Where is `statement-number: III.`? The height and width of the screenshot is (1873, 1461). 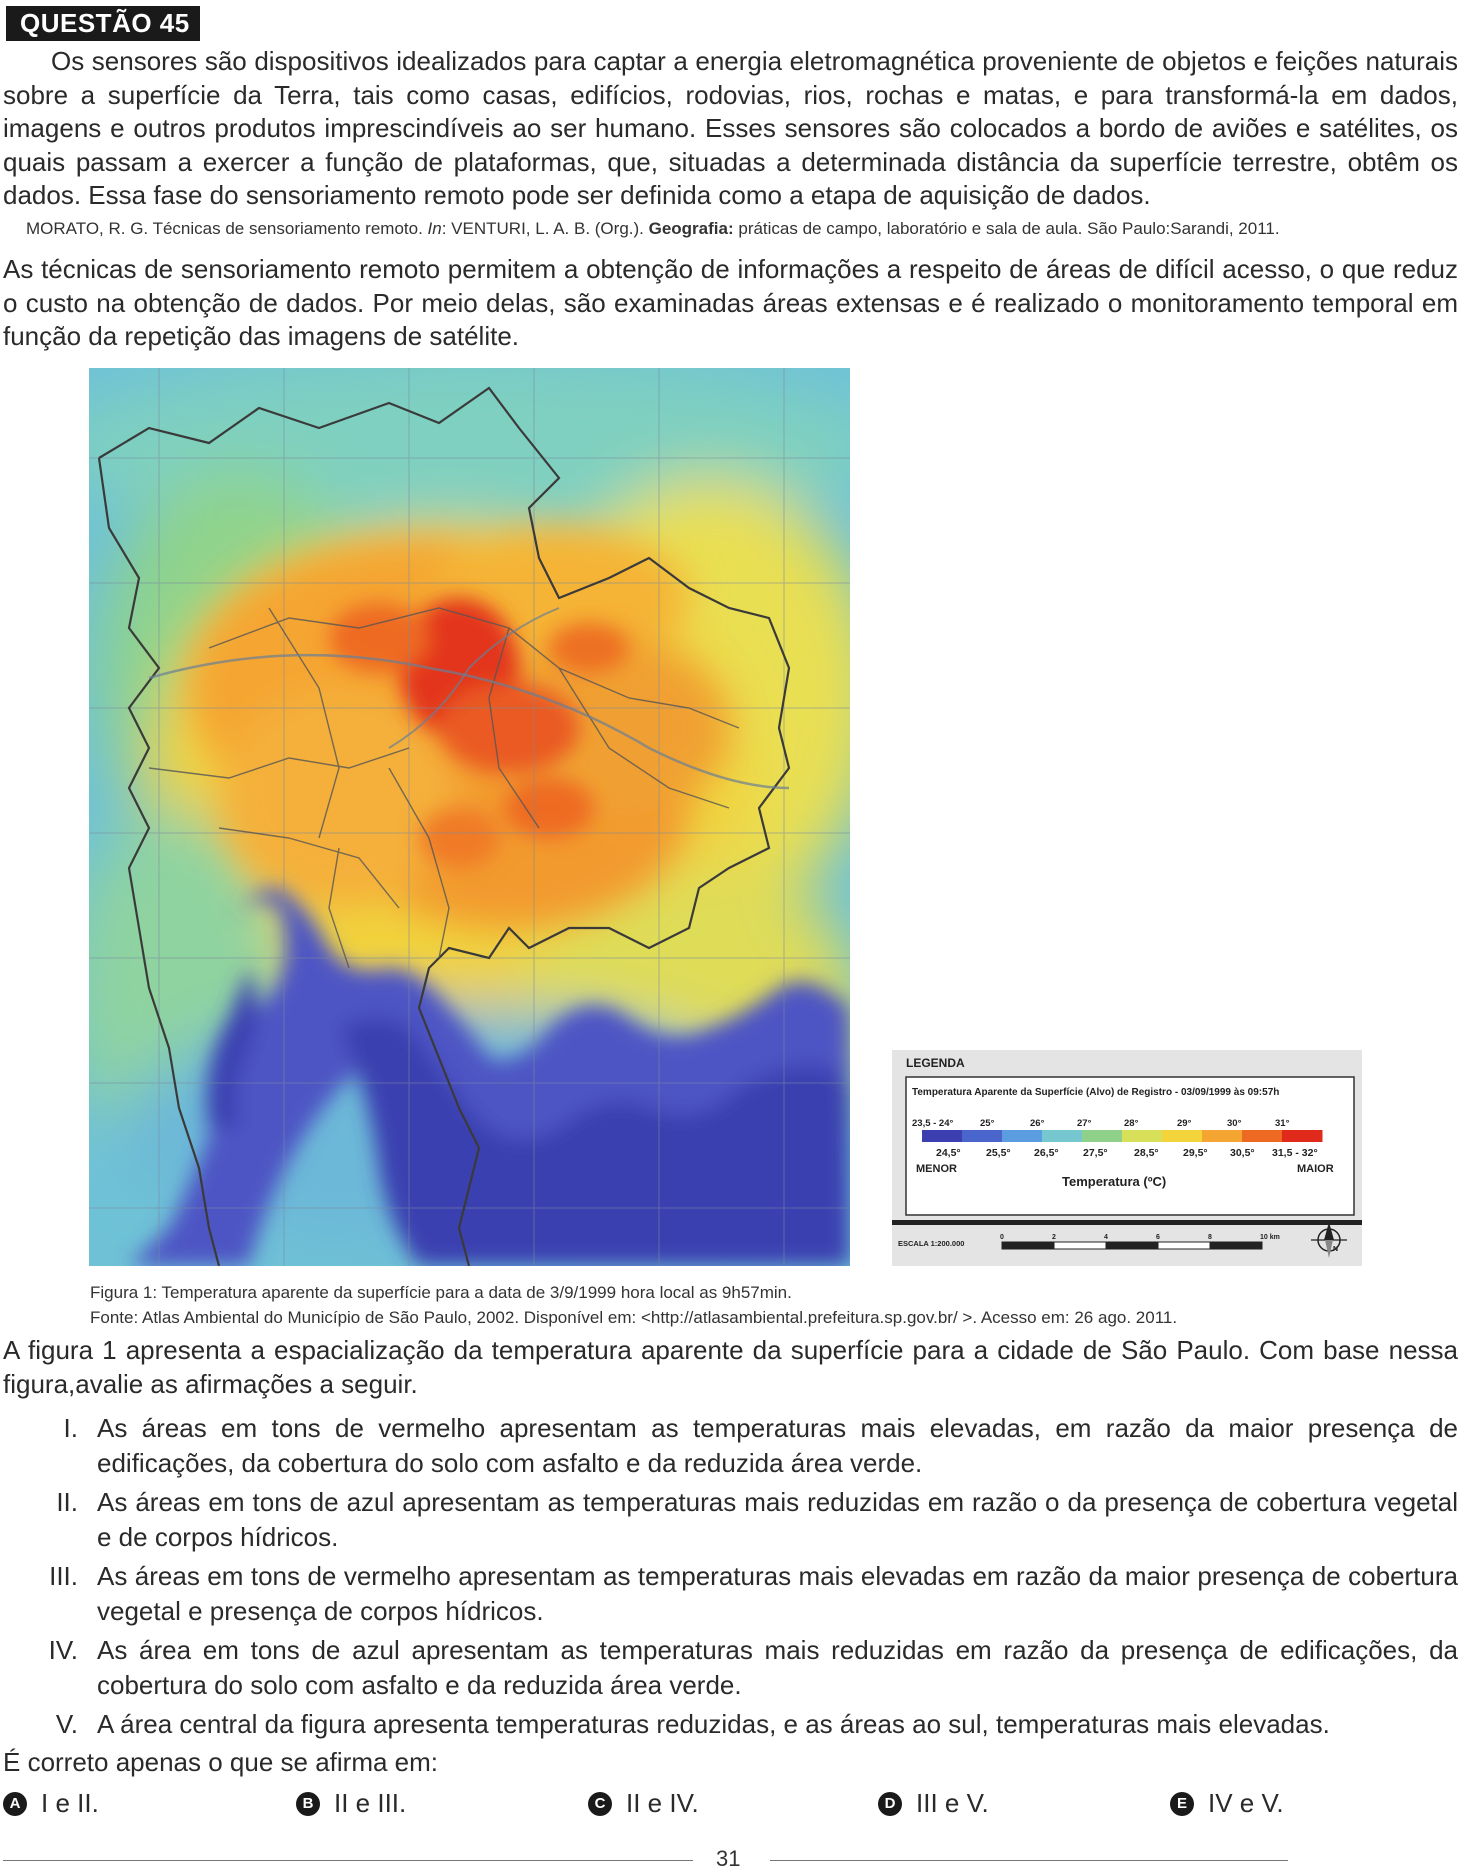
statement-number: III. is located at coordinates (63, 1576).